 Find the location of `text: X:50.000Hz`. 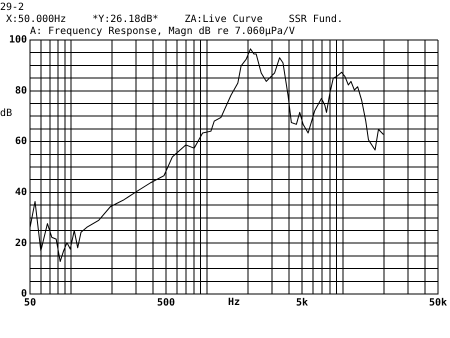

text: X:50.000Hz is located at coordinates (36, 20).